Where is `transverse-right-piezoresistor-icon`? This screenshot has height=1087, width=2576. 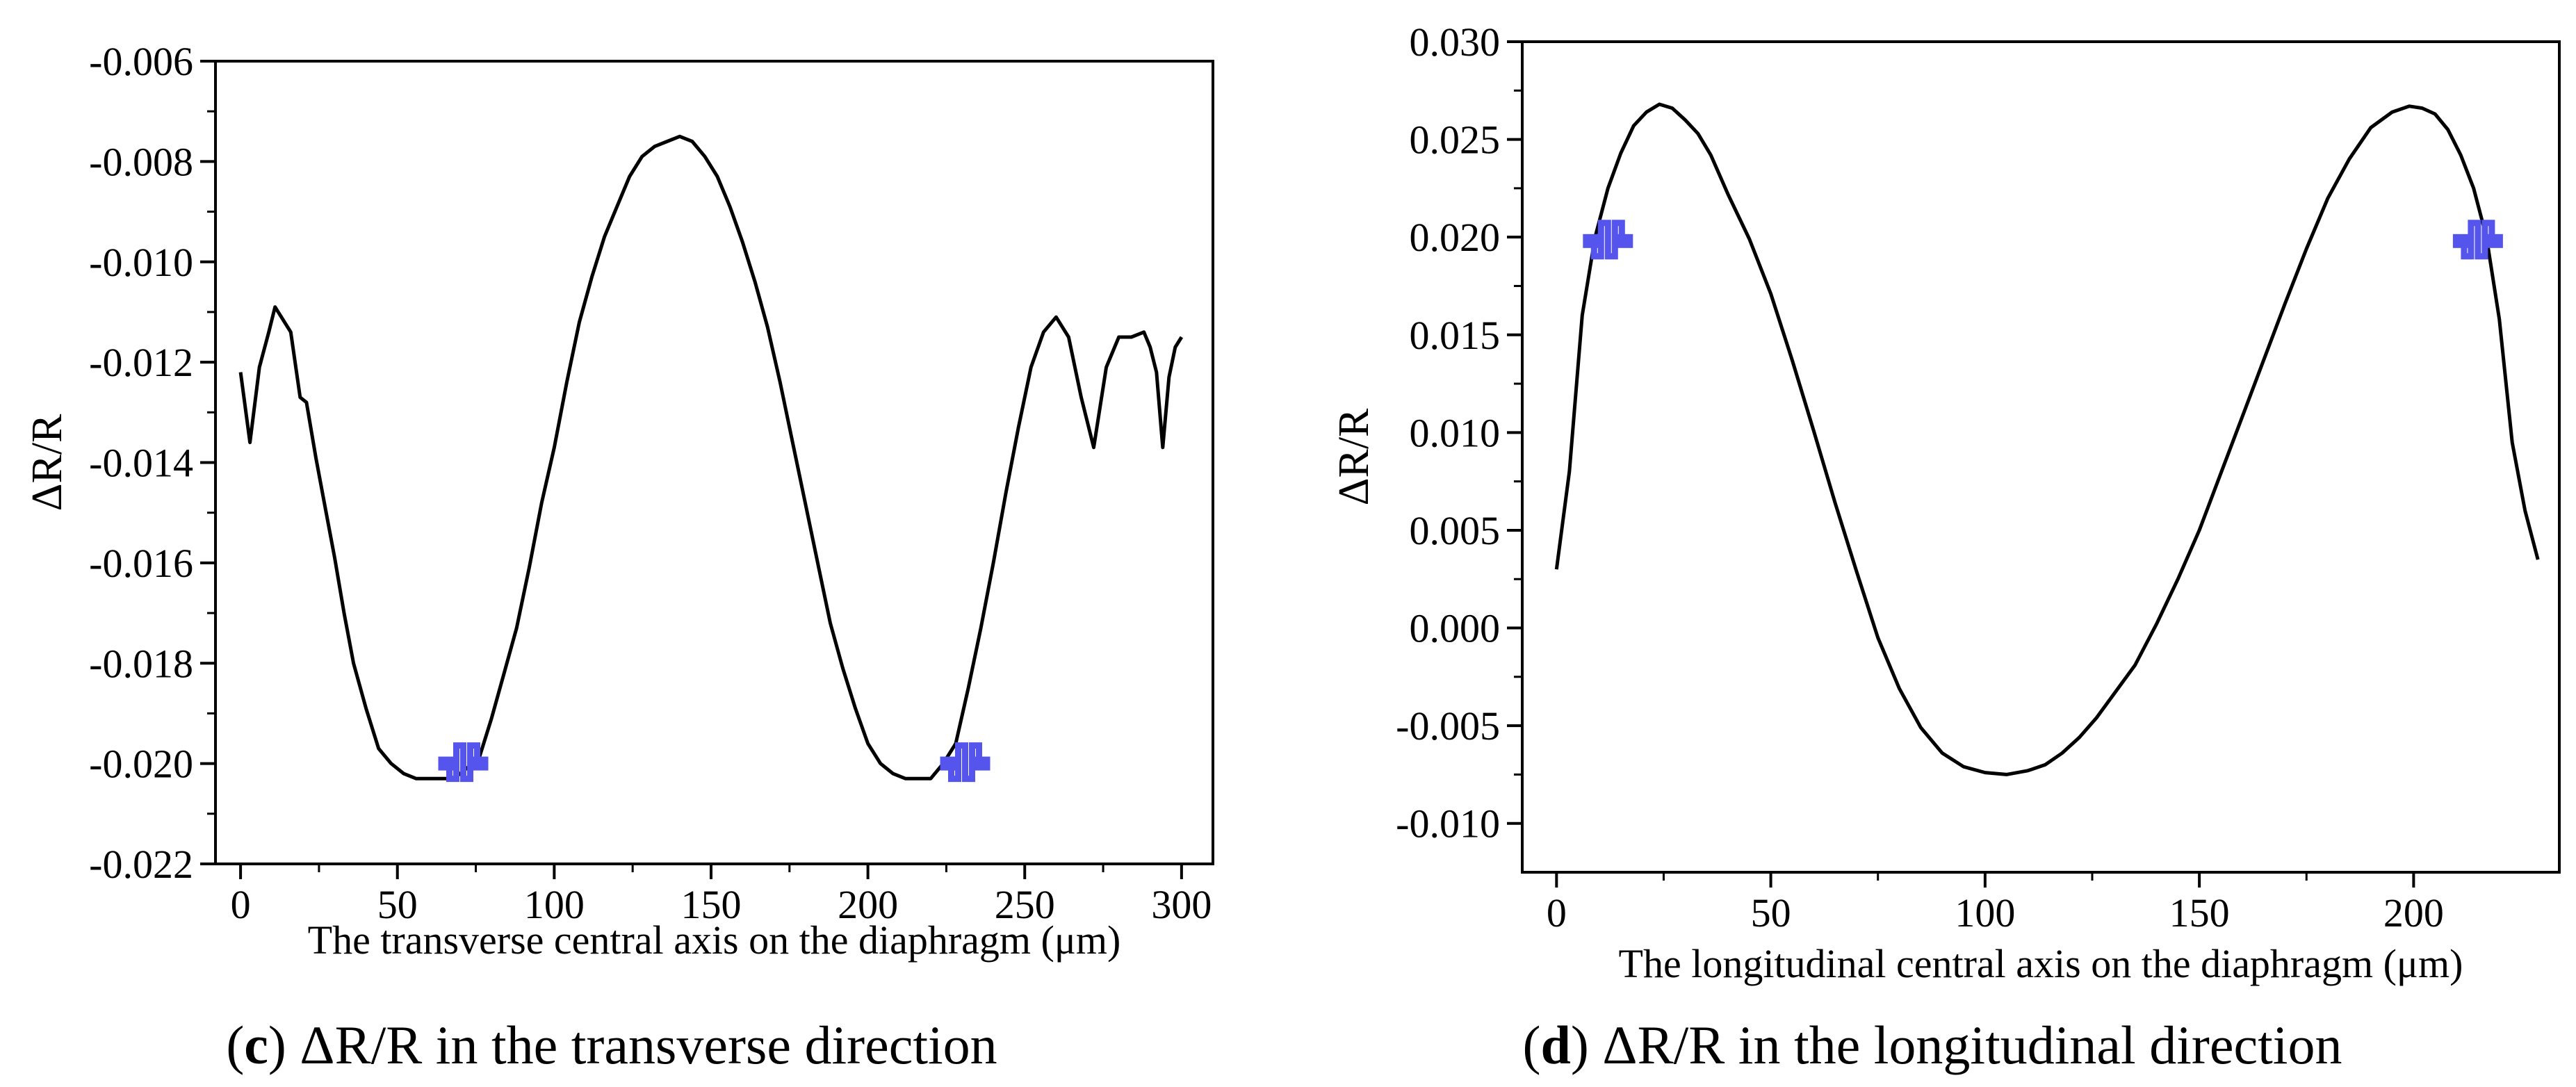 transverse-right-piezoresistor-icon is located at coordinates (965, 762).